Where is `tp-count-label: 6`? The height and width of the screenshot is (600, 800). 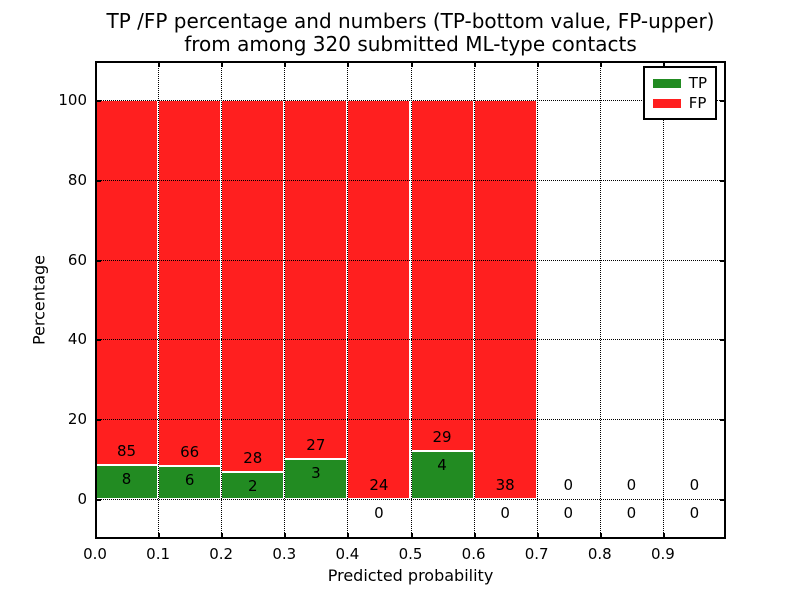
tp-count-label: 6 is located at coordinates (189, 479).